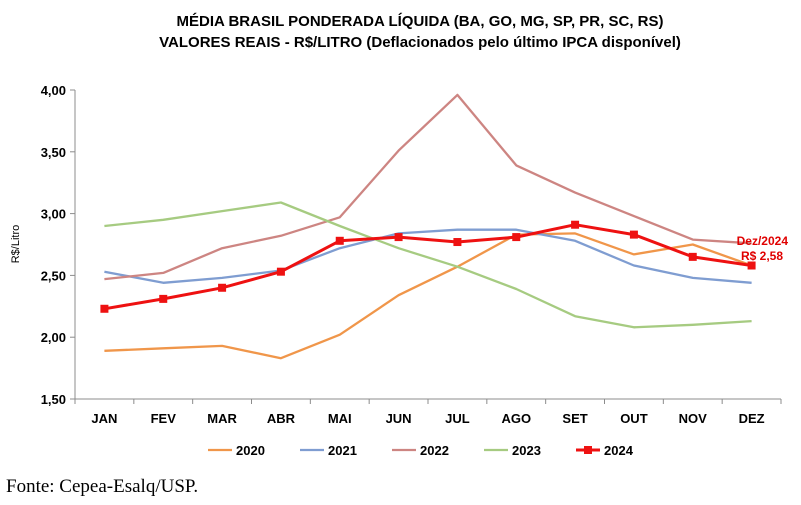 The height and width of the screenshot is (505, 801). Describe the element at coordinates (574, 418) in the screenshot. I see `x-tick-label: SET` at that location.